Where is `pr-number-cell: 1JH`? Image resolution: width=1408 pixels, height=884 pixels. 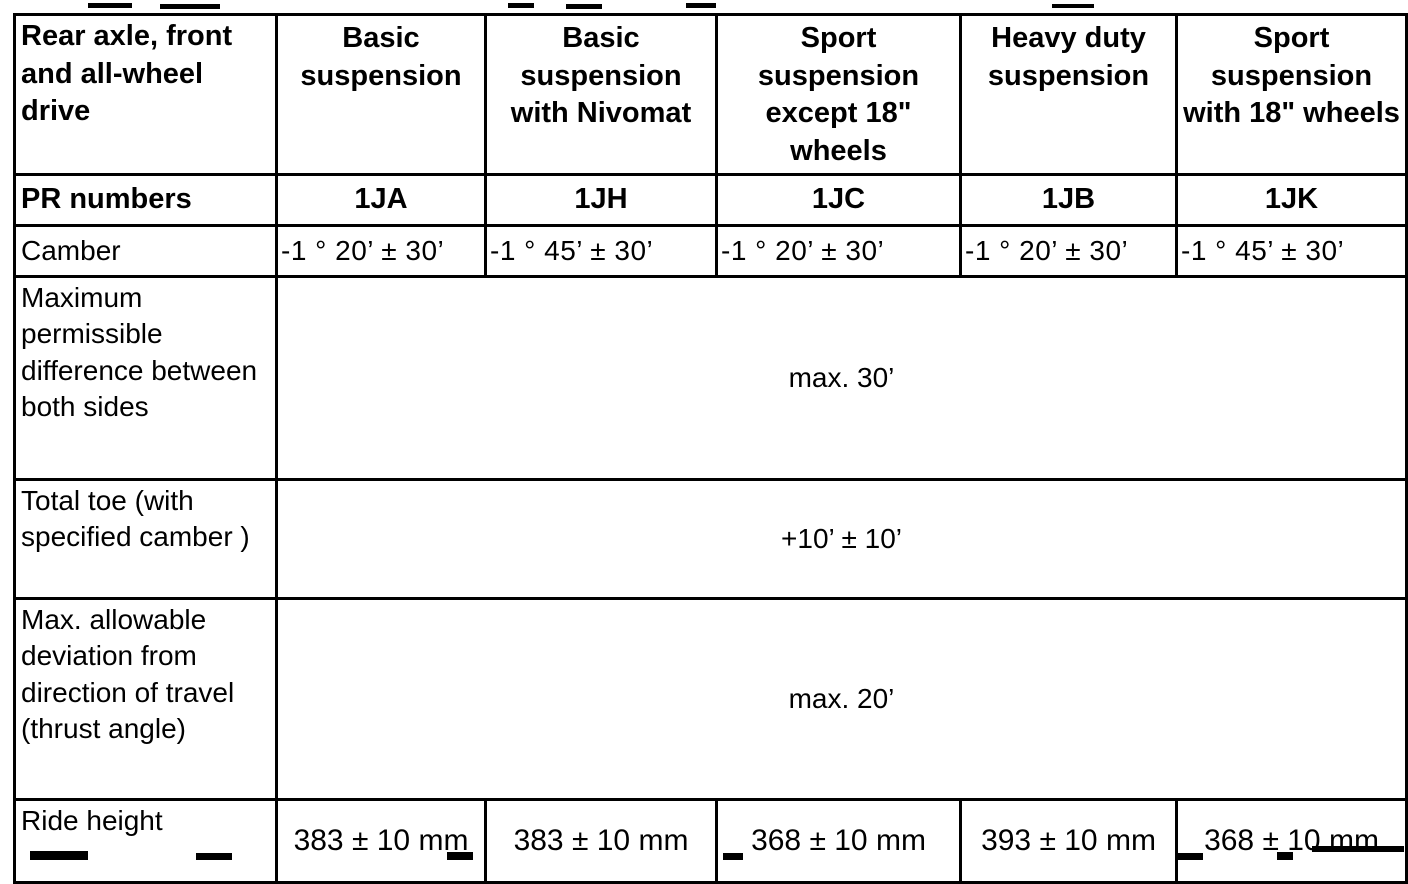
pr-number-cell: 1JH is located at coordinates (601, 199).